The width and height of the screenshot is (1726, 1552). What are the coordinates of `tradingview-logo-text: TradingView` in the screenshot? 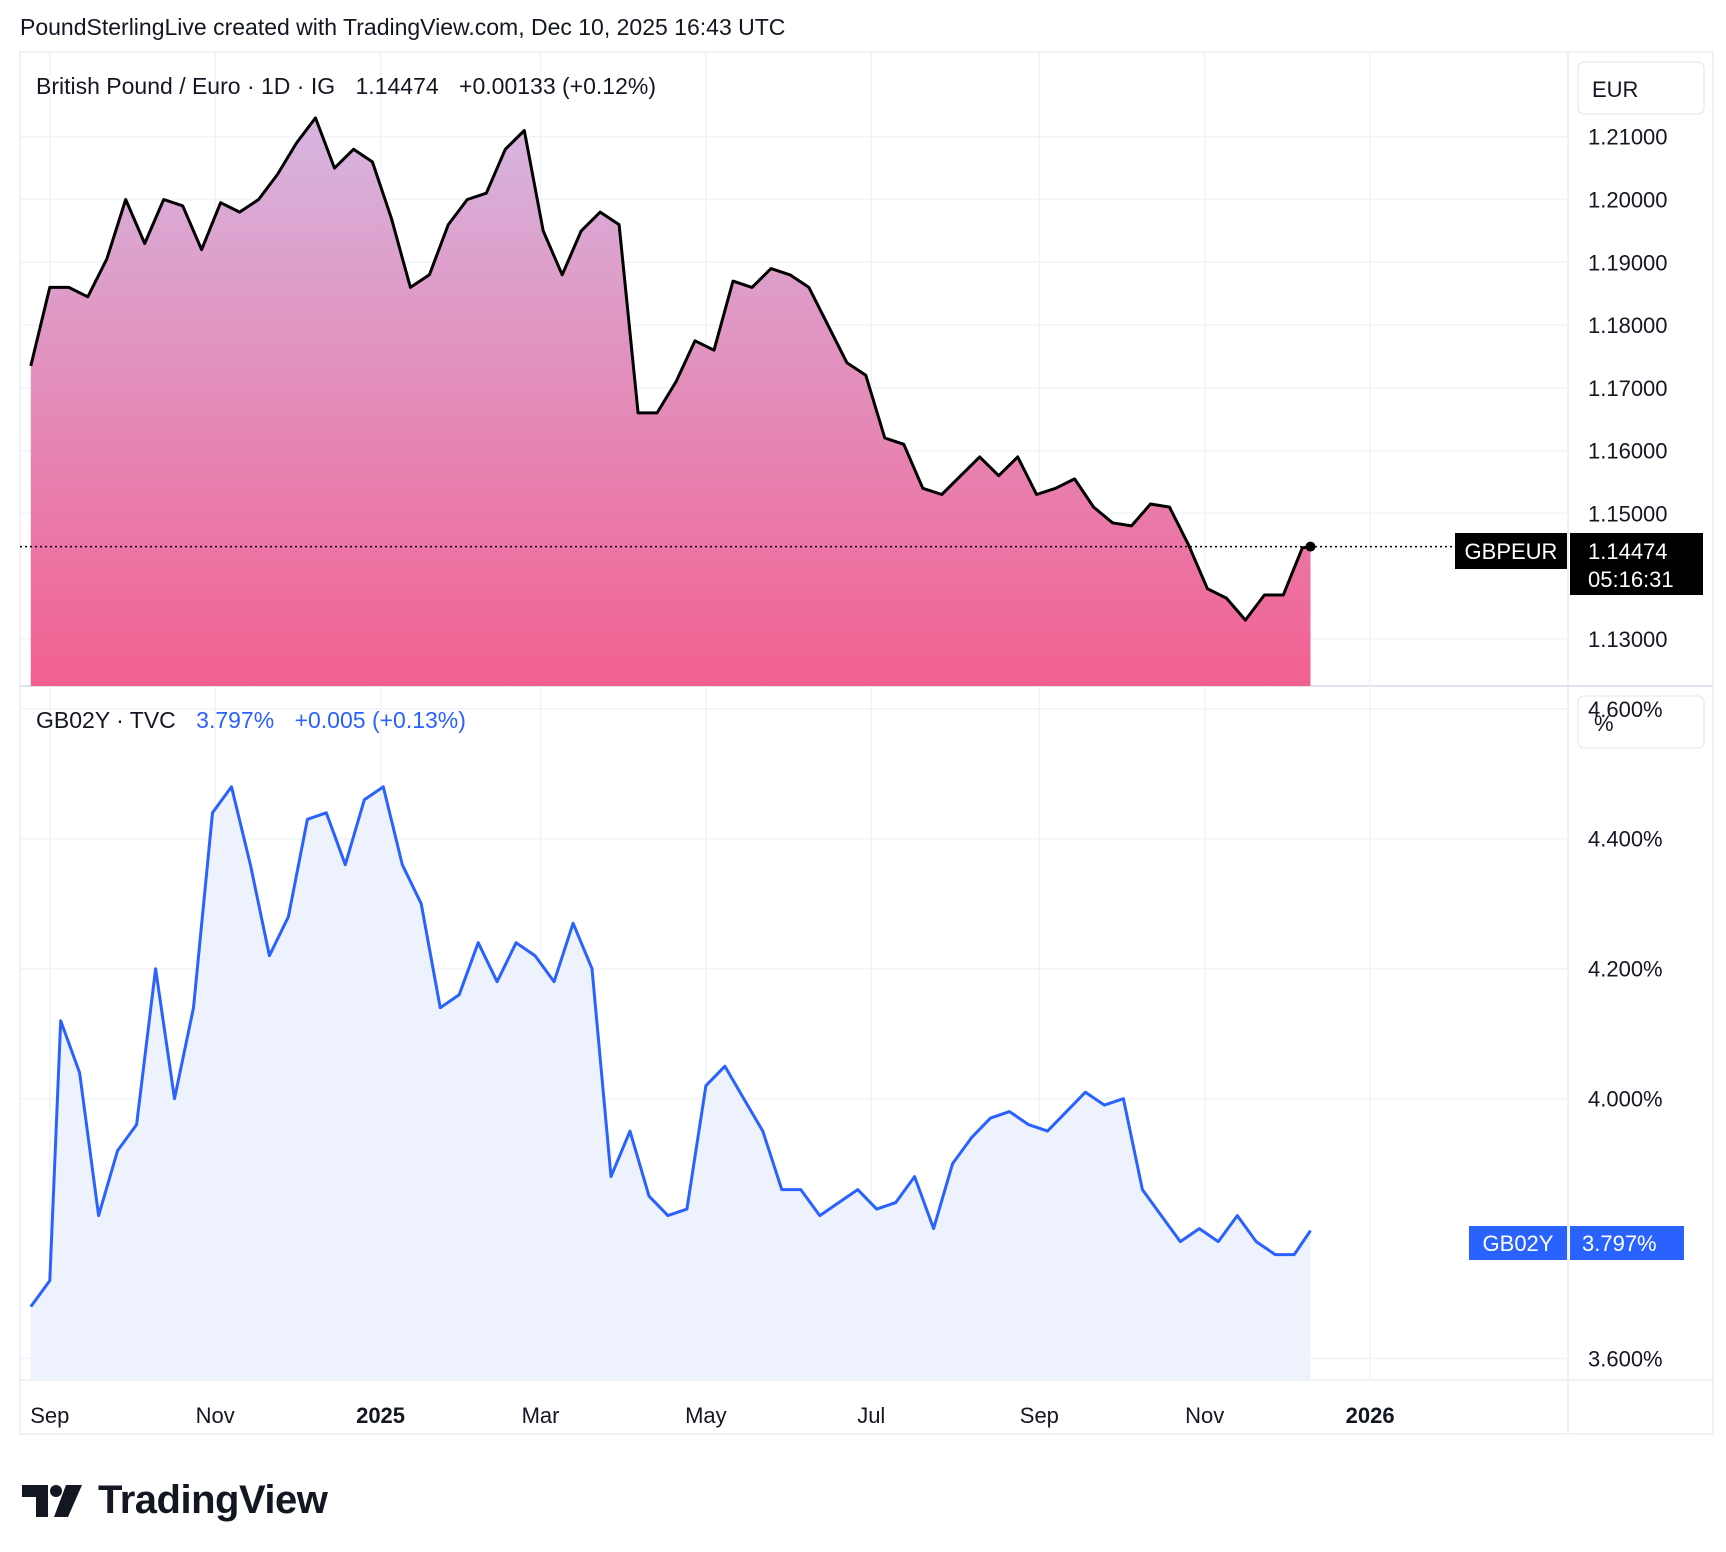 It's located at (213, 1500).